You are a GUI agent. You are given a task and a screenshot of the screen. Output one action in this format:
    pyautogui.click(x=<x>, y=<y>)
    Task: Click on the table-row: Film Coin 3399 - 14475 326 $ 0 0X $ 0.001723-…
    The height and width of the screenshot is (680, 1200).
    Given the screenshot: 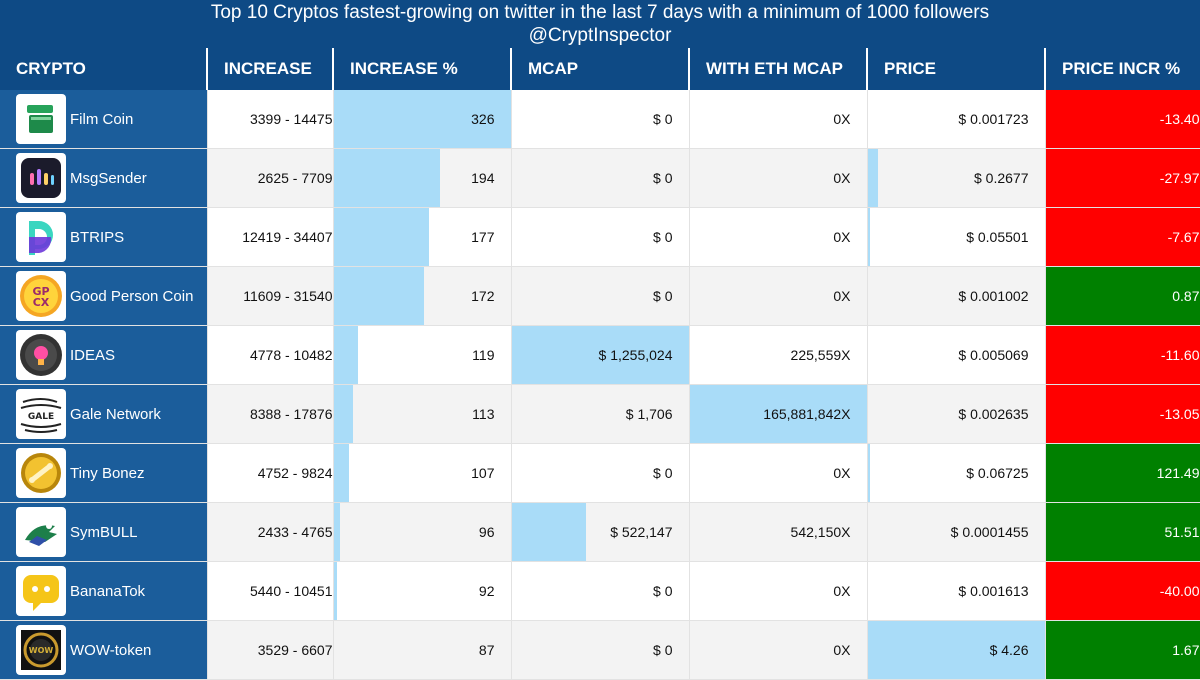 What is the action you would take?
    pyautogui.click(x=600, y=119)
    